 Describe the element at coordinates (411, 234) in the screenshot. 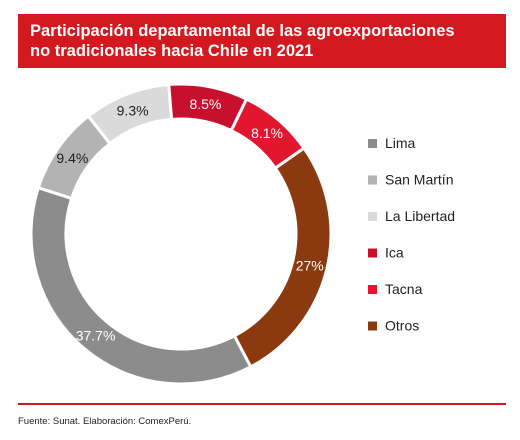

I see `chart-legend: Lima San Martín La Libertad Ica Tacna Otros` at that location.